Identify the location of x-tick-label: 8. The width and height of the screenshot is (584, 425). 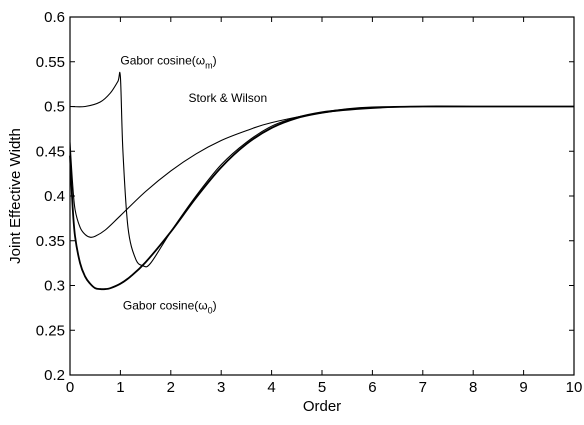
(473, 387).